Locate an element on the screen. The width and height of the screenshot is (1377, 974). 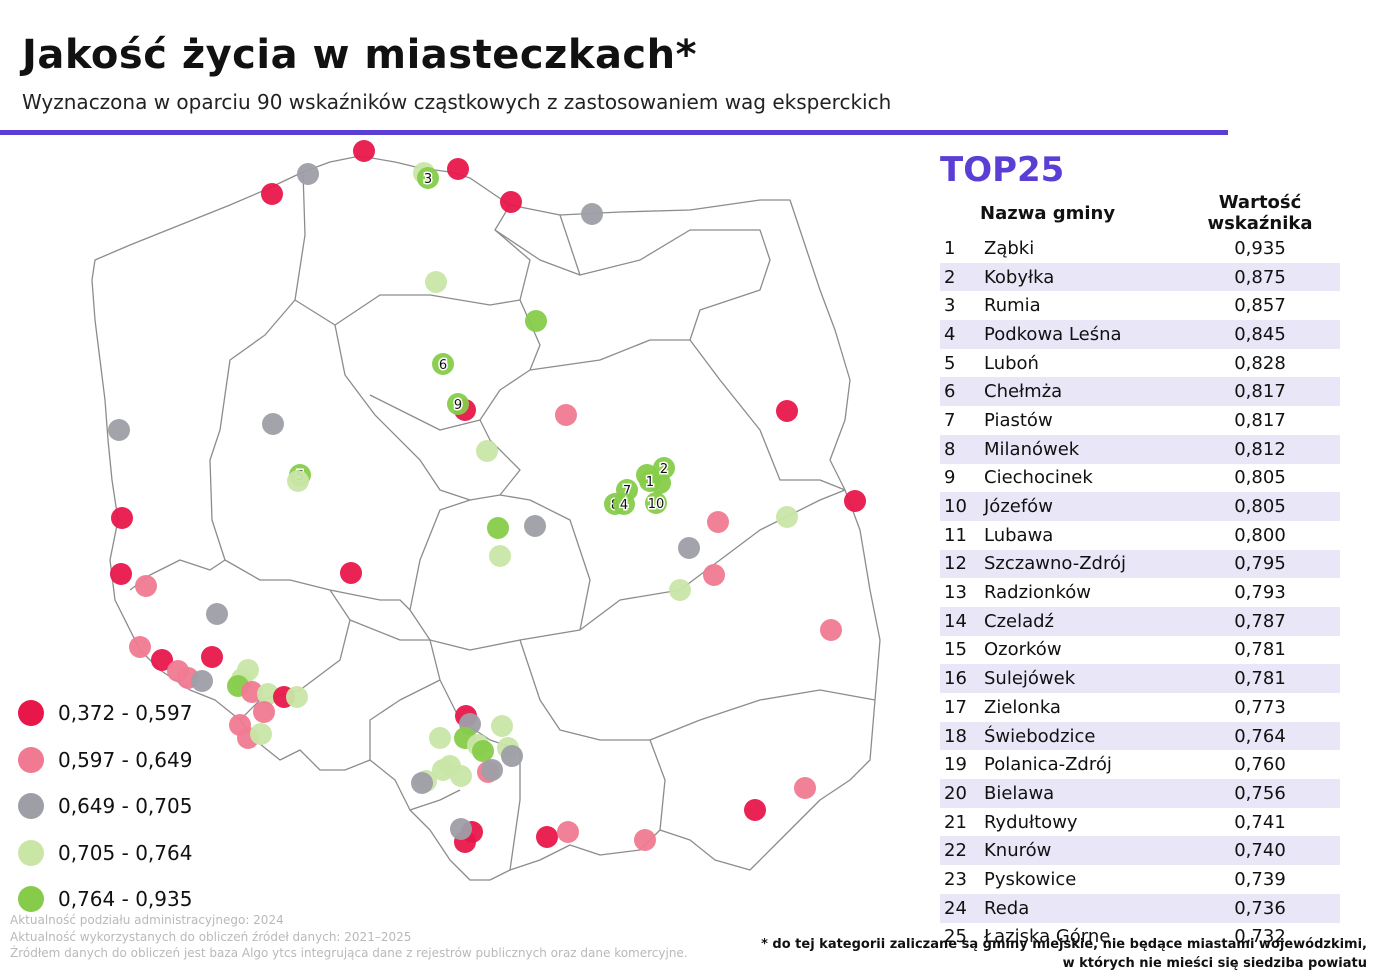
table-row: 5 Luboń 0,828 is located at coordinates (1140, 363).